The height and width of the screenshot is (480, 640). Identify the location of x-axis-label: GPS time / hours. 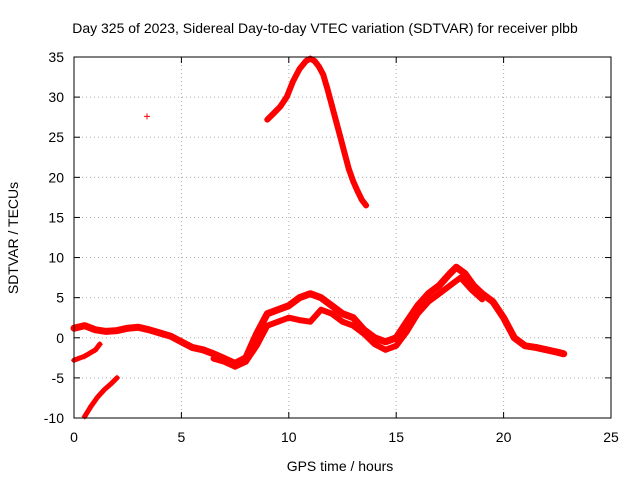
(340, 466).